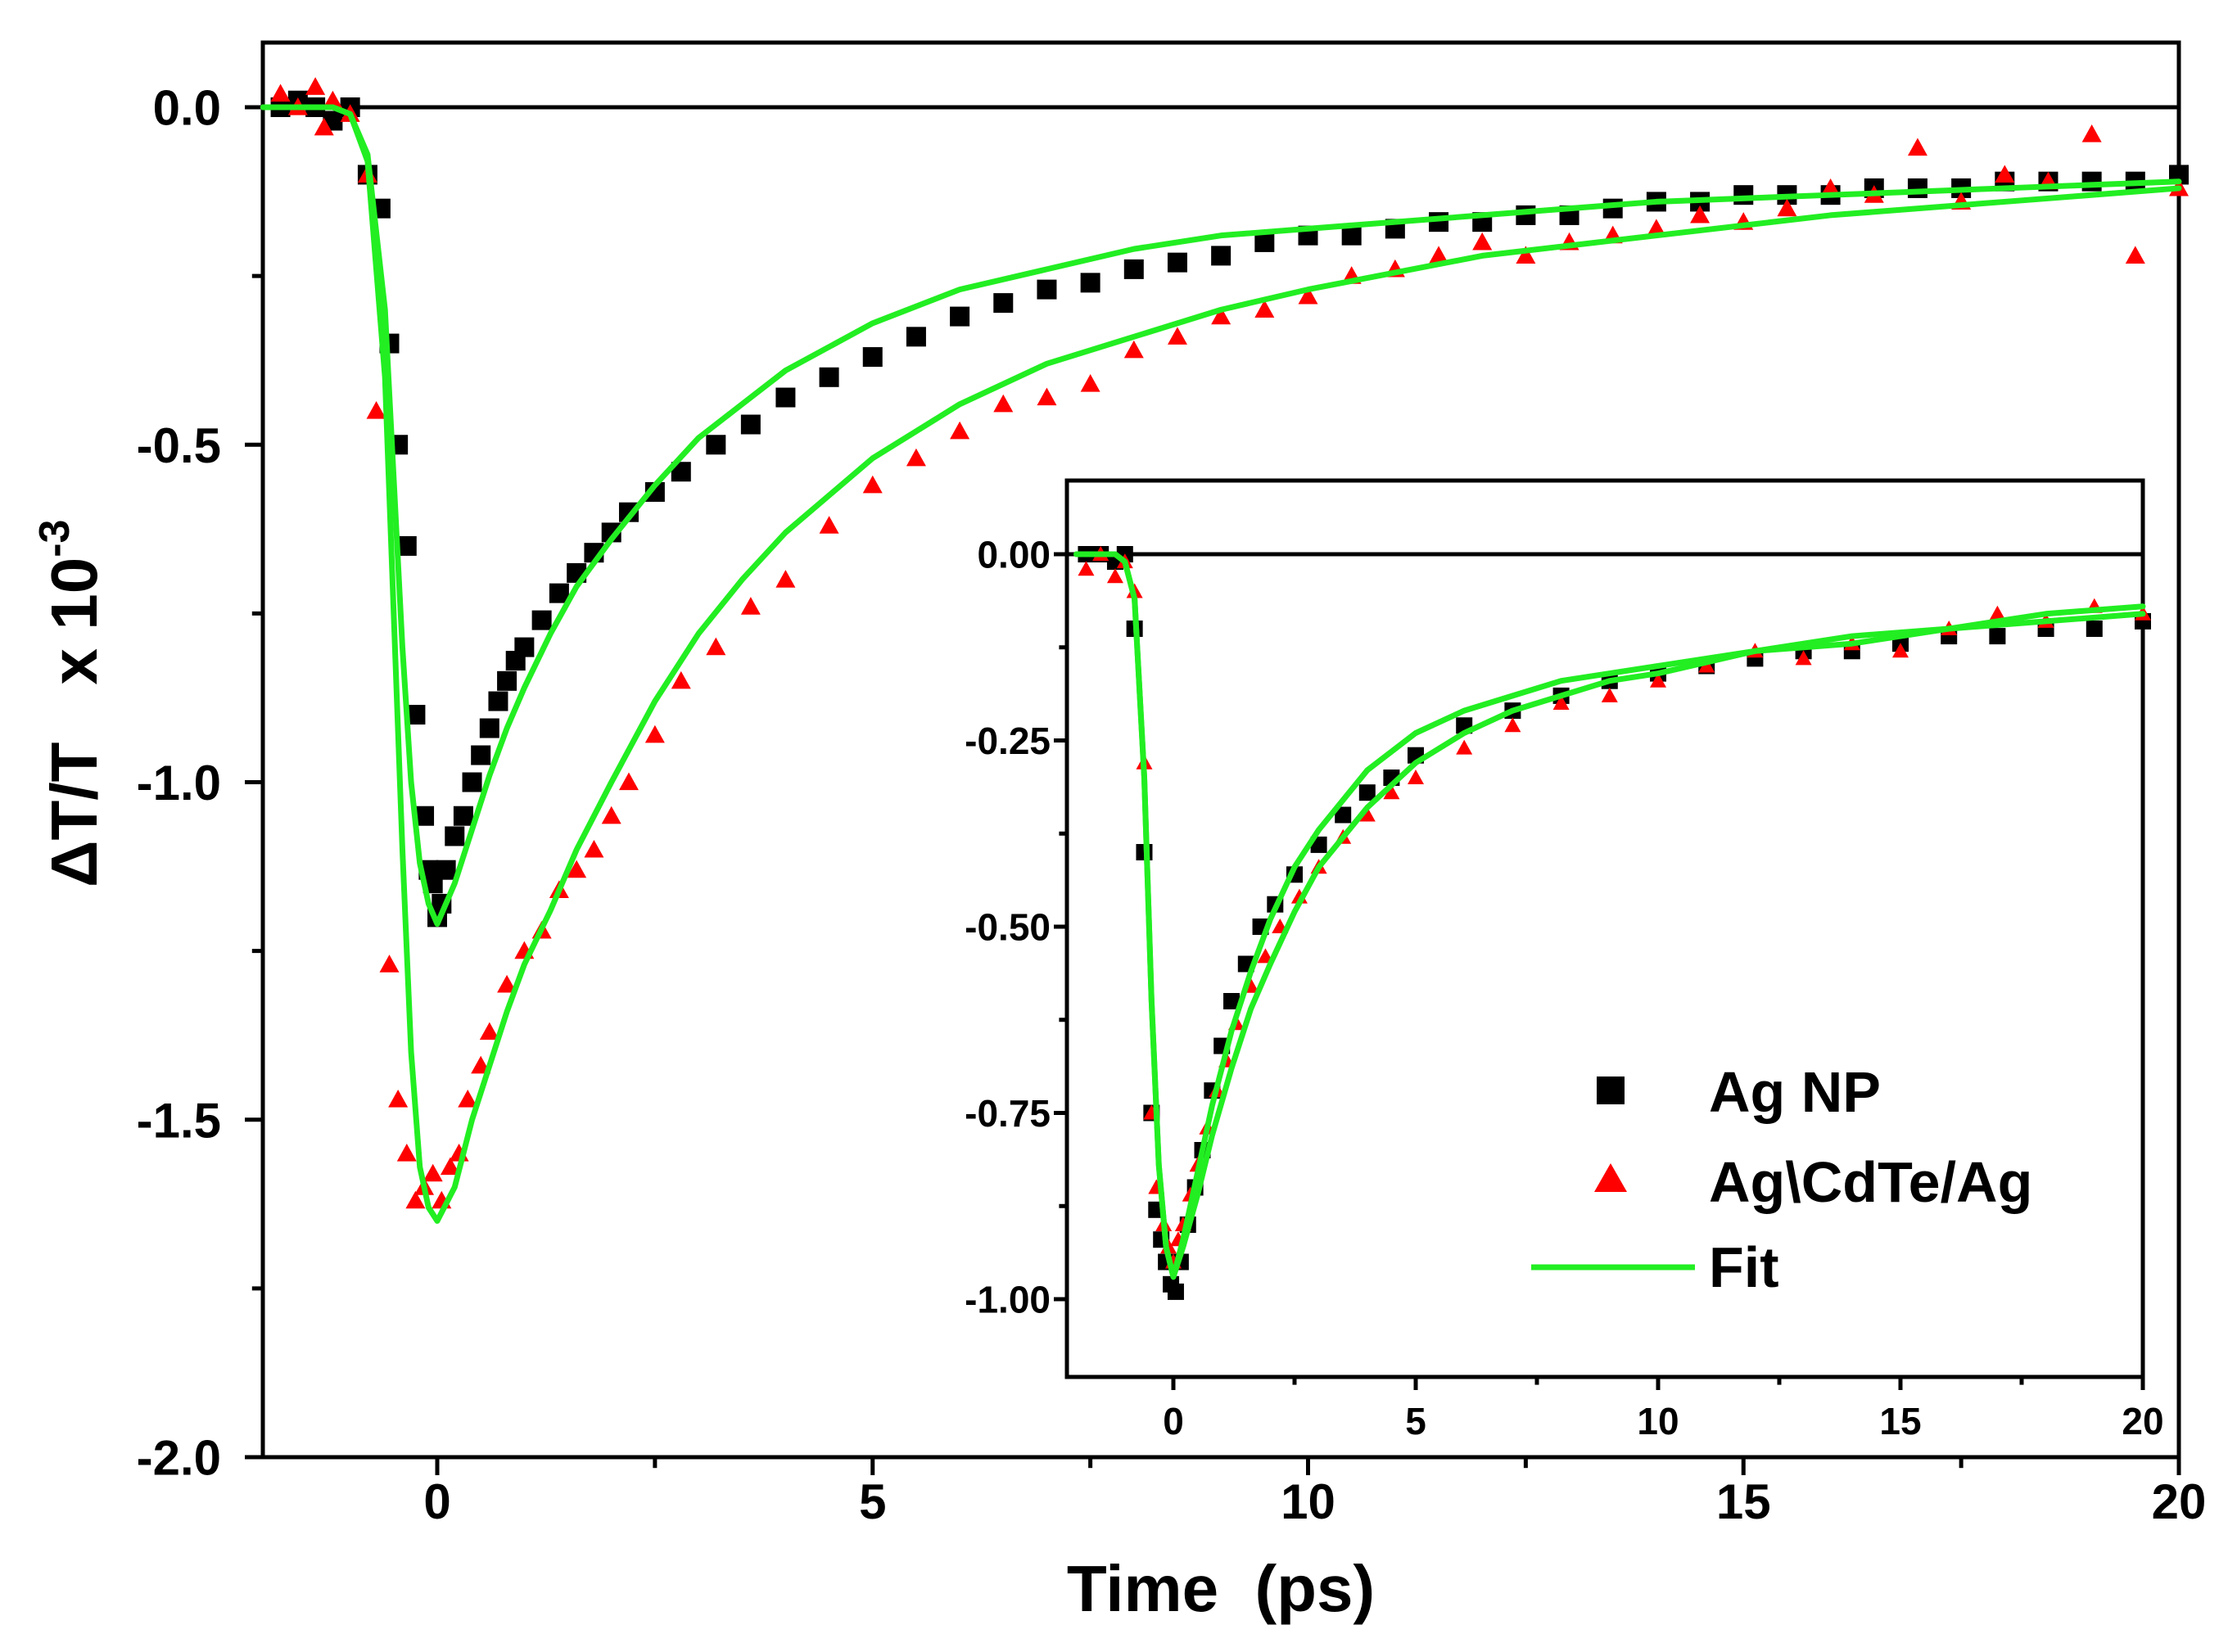 The image size is (2237, 1652). I want to click on inset-x-ticks: 0 5 10 15 20, so click(1663, 1409).